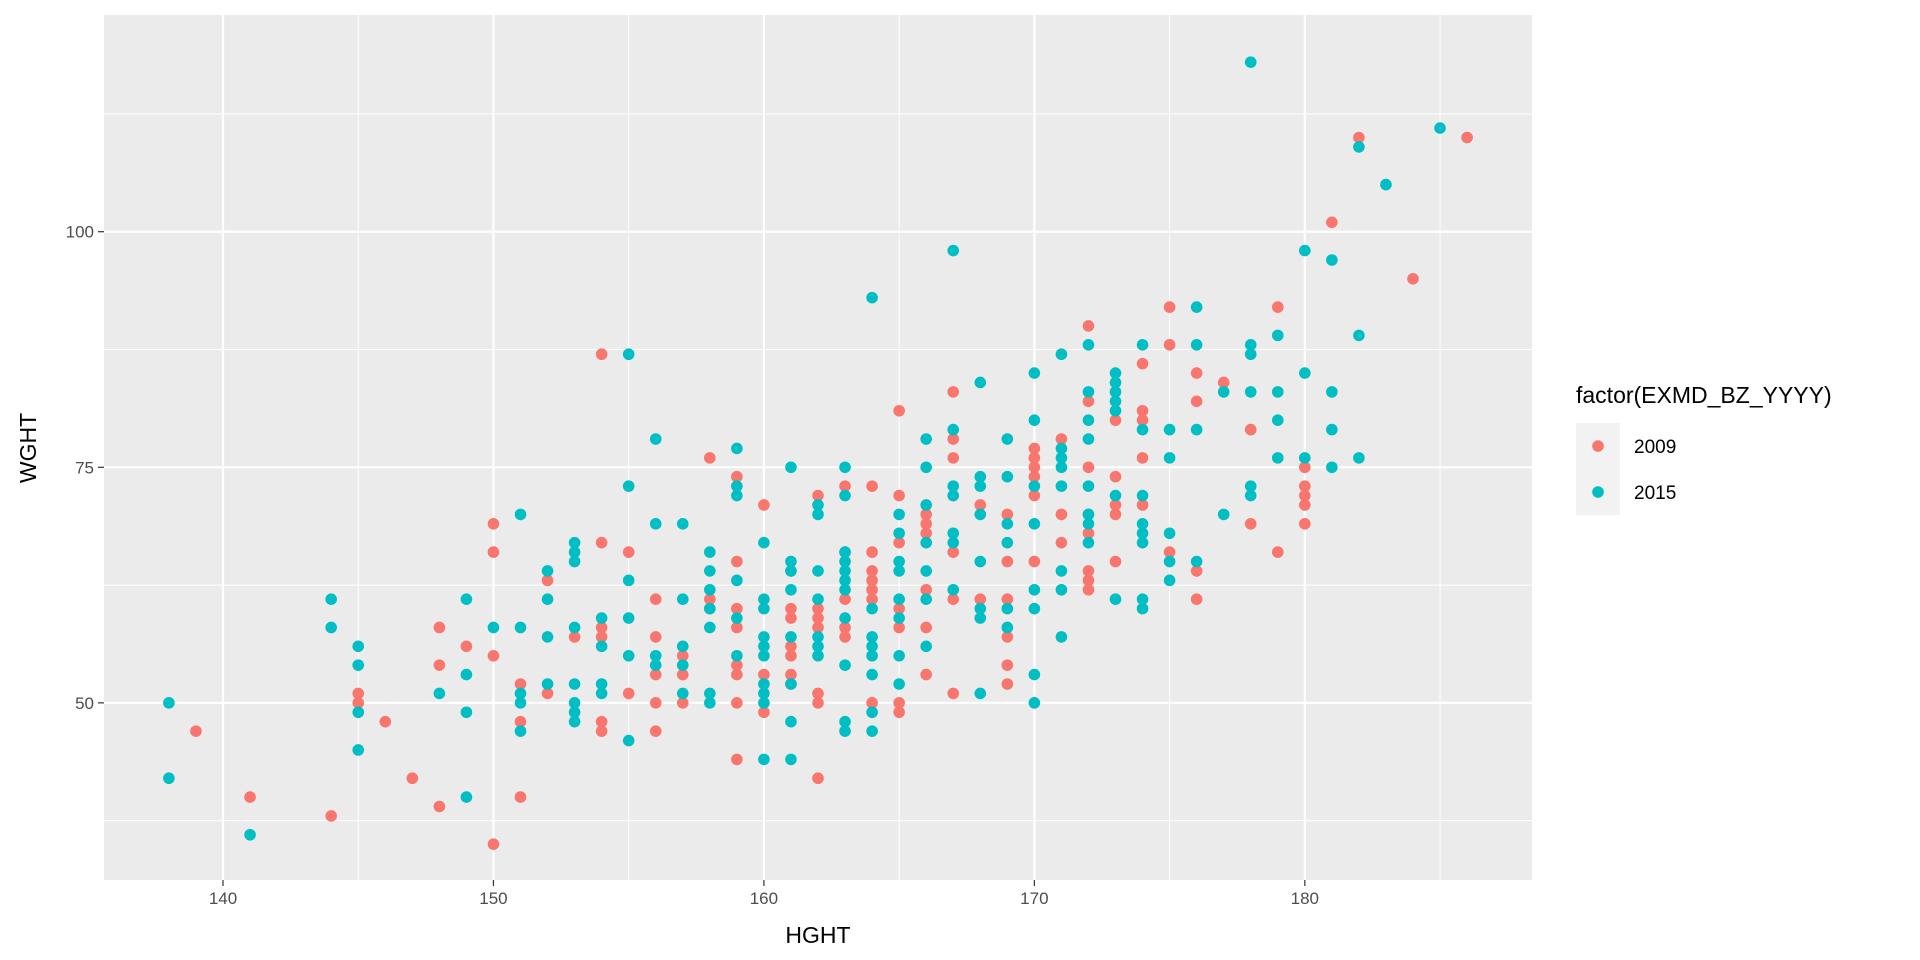  Describe the element at coordinates (84, 467) in the screenshot. I see `y-tick-label: 75` at that location.